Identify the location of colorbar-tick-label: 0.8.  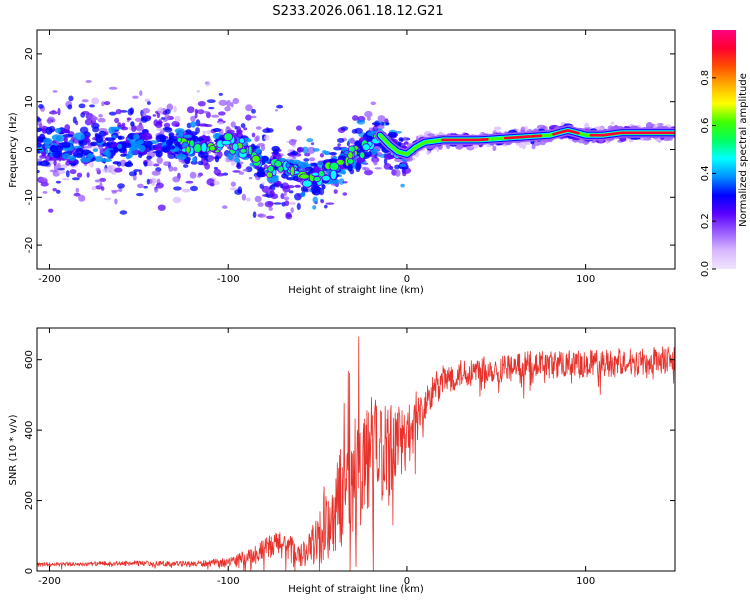
(705, 78).